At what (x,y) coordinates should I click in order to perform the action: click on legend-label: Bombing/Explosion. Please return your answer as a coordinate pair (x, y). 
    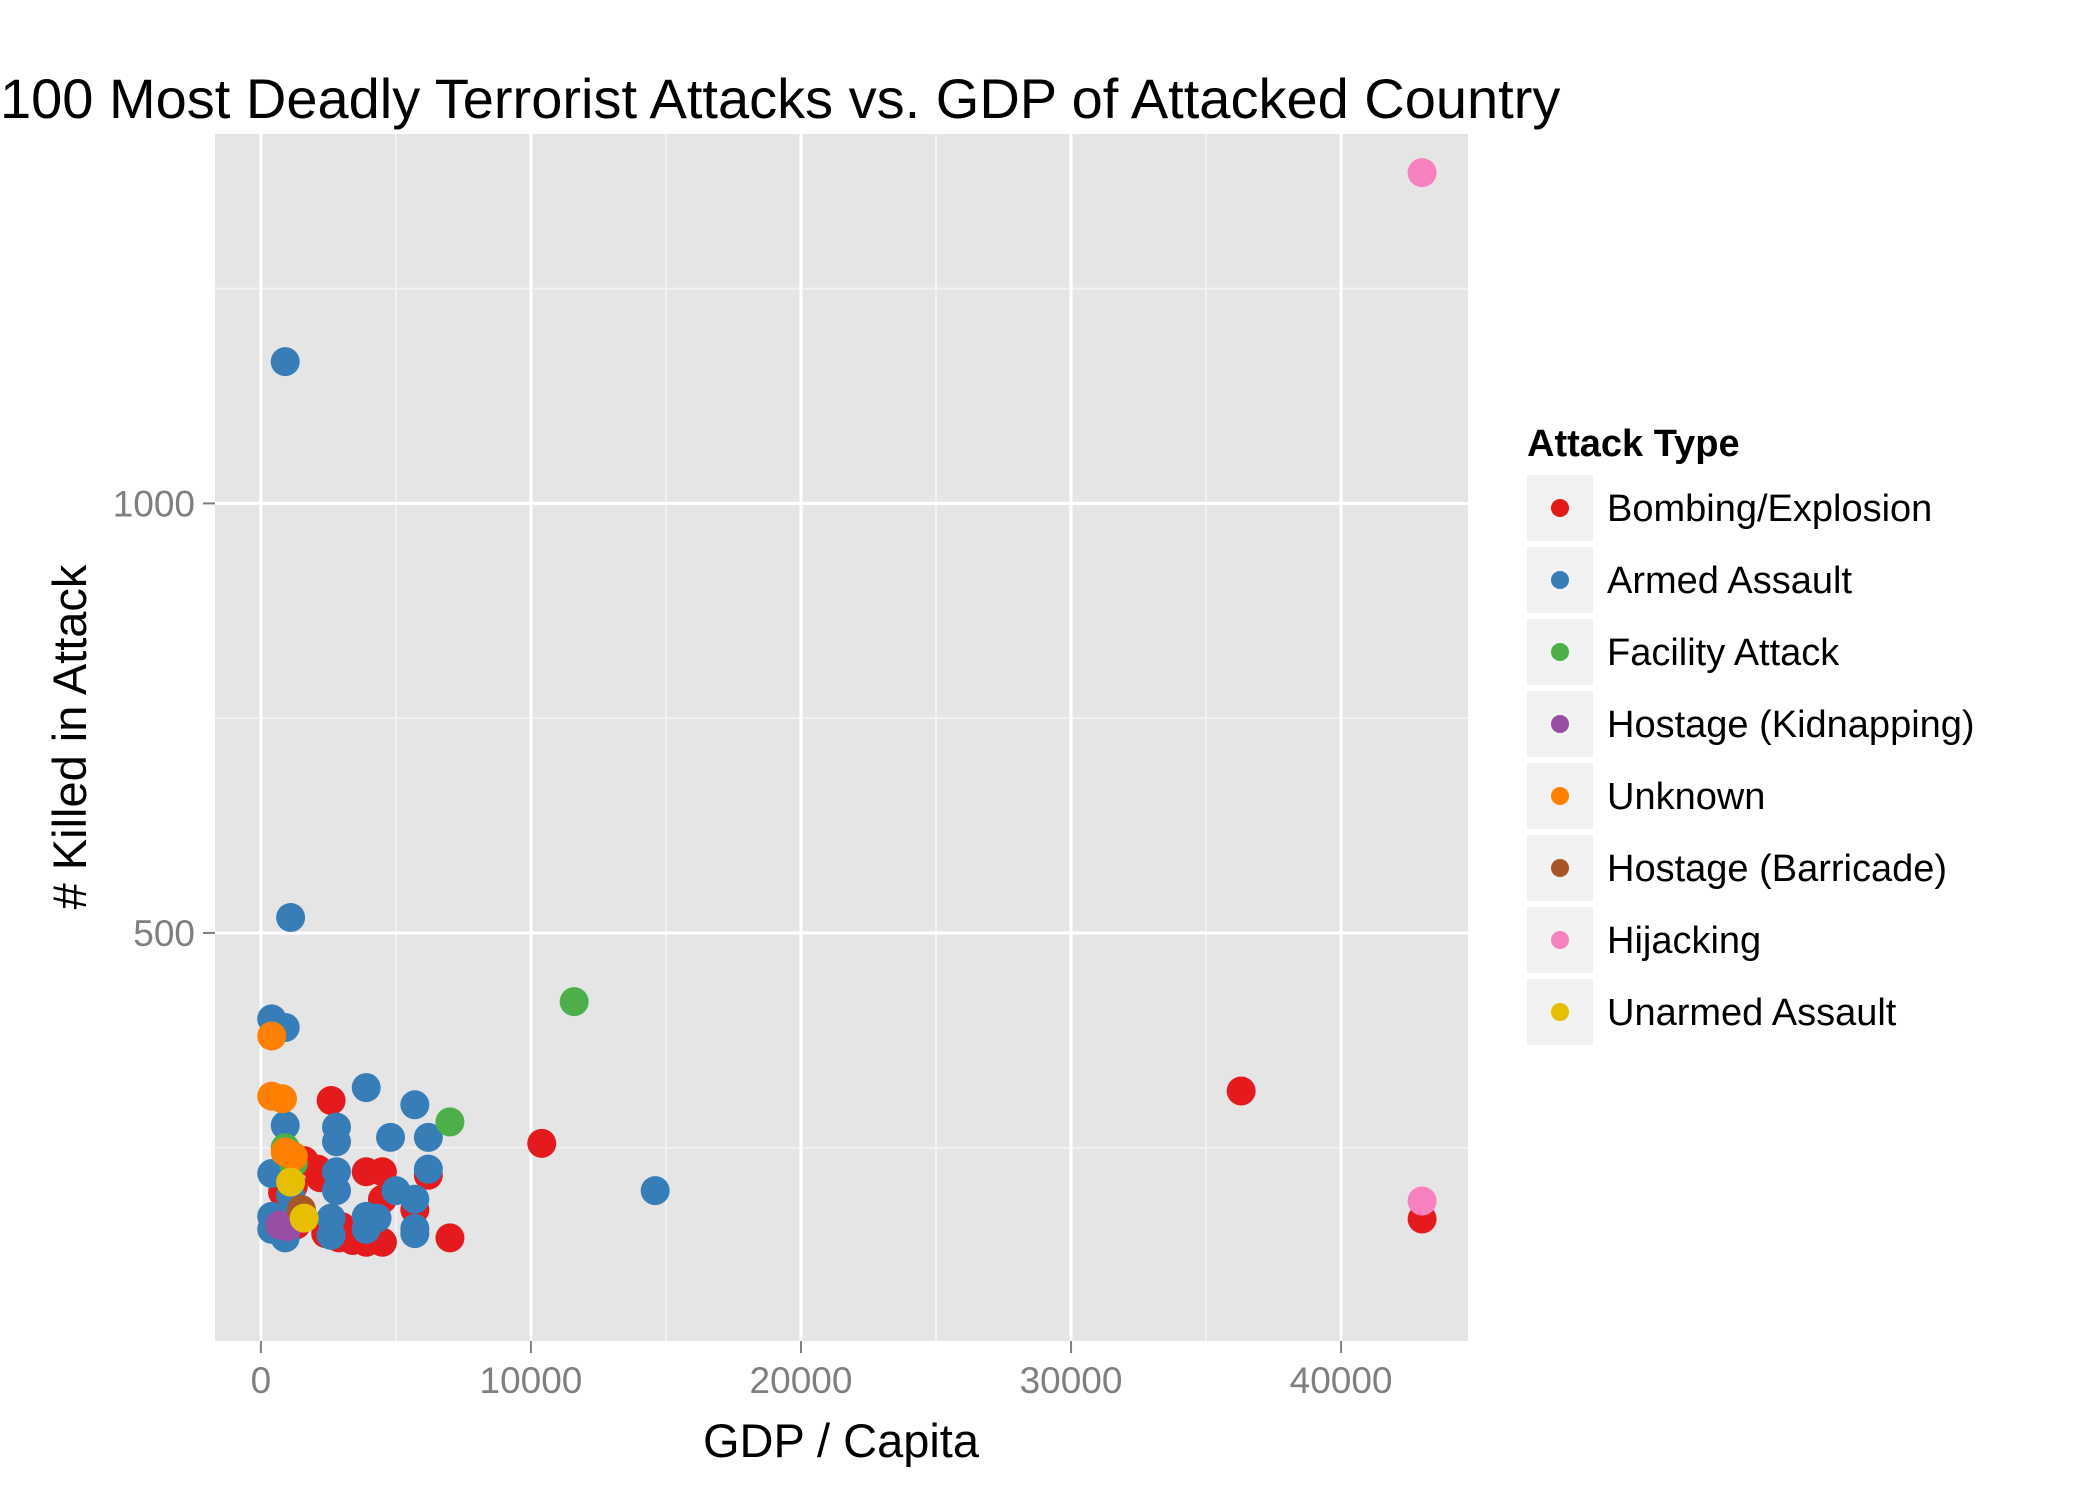
    Looking at the image, I should click on (1769, 509).